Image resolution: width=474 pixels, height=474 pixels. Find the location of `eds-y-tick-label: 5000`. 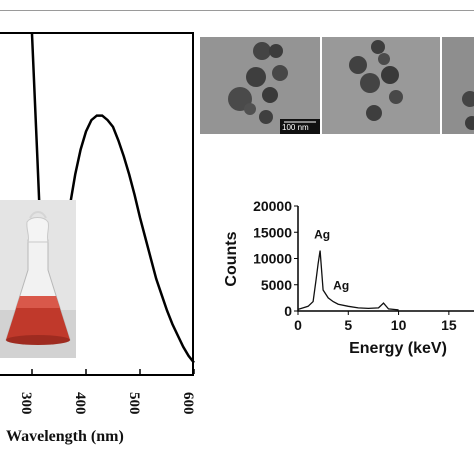

eds-y-tick-label: 5000 is located at coordinates (276, 285).